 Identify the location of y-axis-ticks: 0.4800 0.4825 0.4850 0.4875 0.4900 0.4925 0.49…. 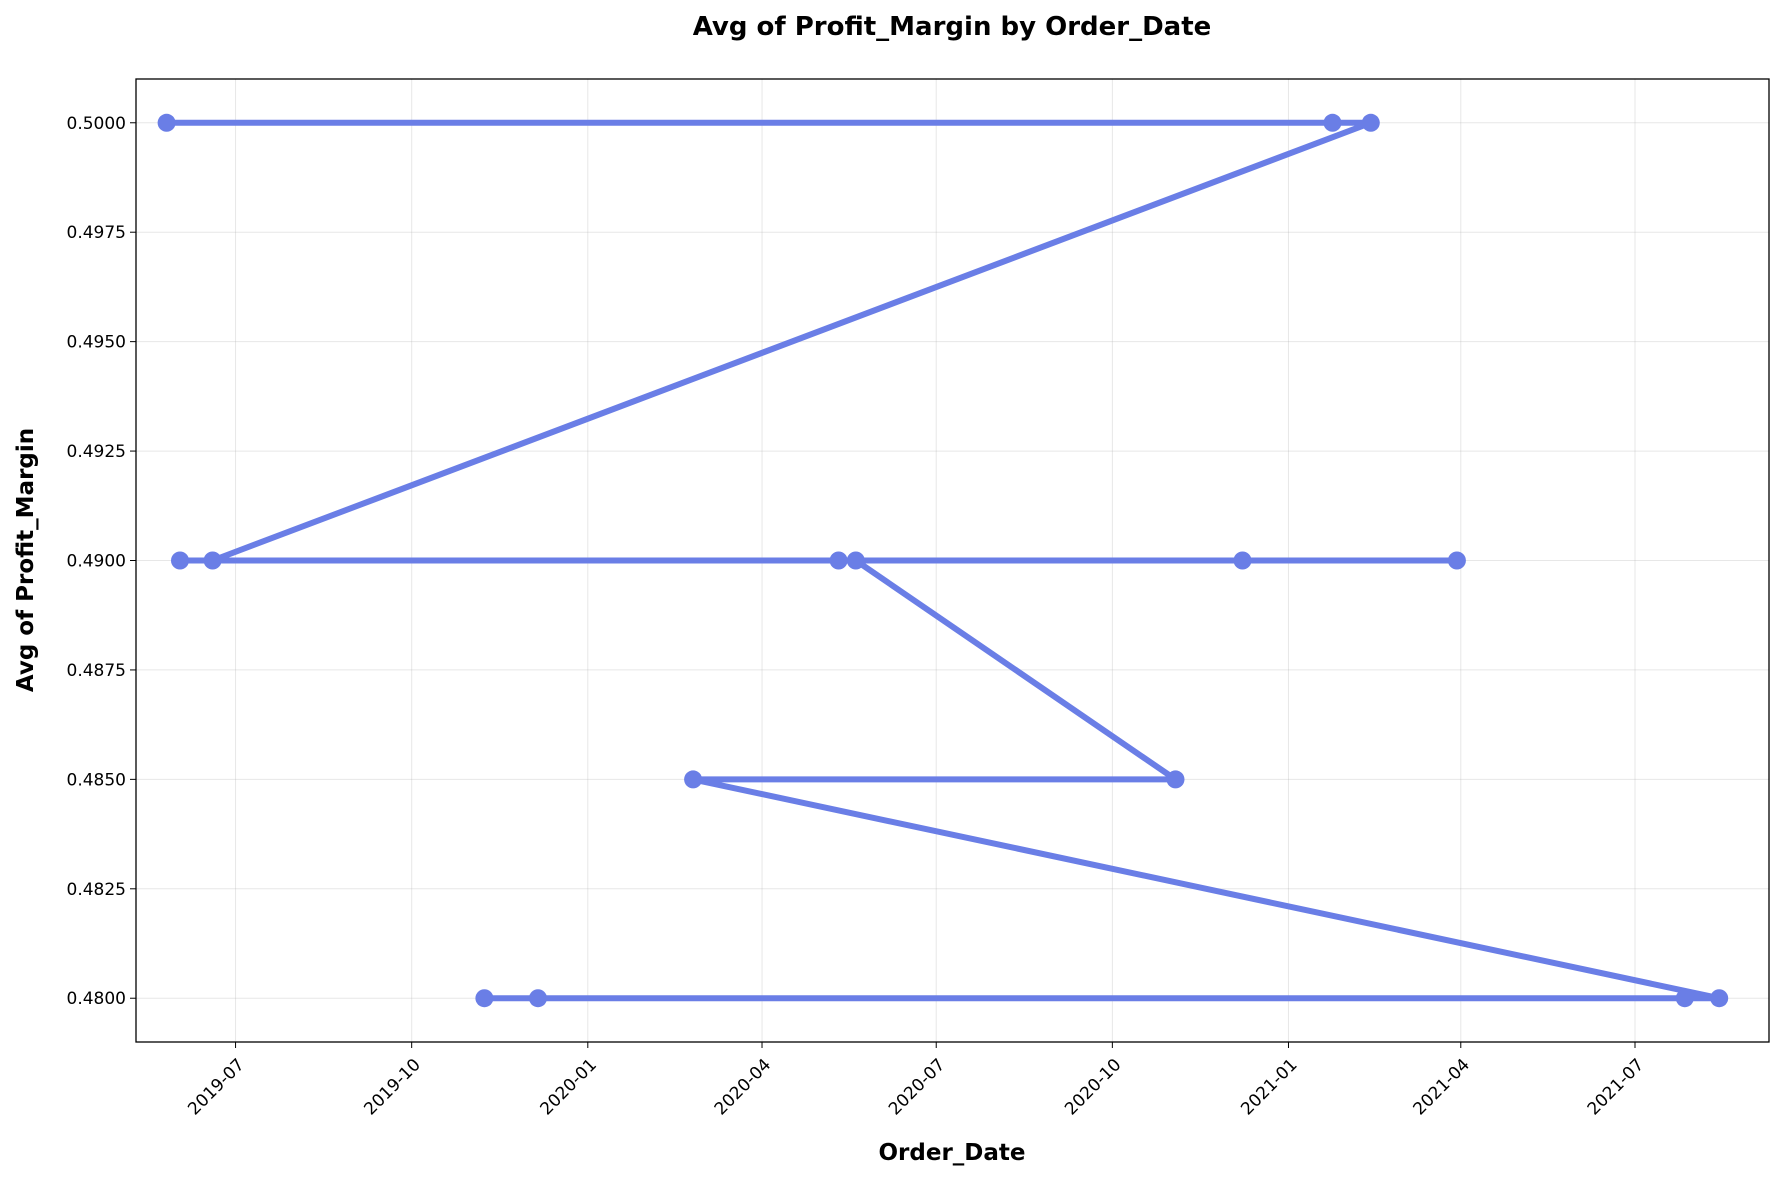
(101, 561).